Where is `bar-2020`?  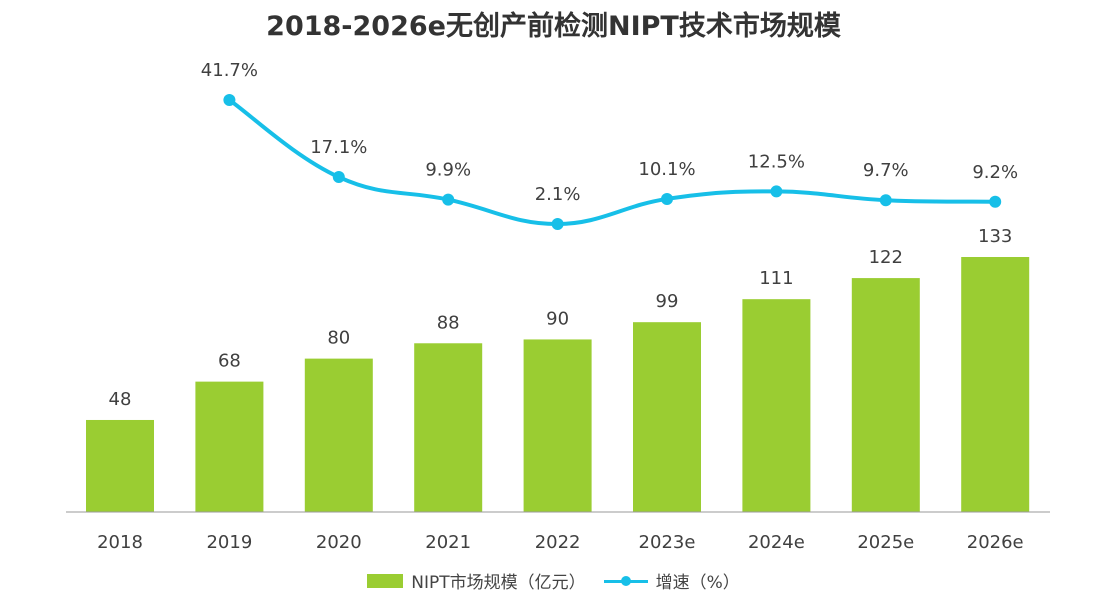
bar-2020 is located at coordinates (338, 435).